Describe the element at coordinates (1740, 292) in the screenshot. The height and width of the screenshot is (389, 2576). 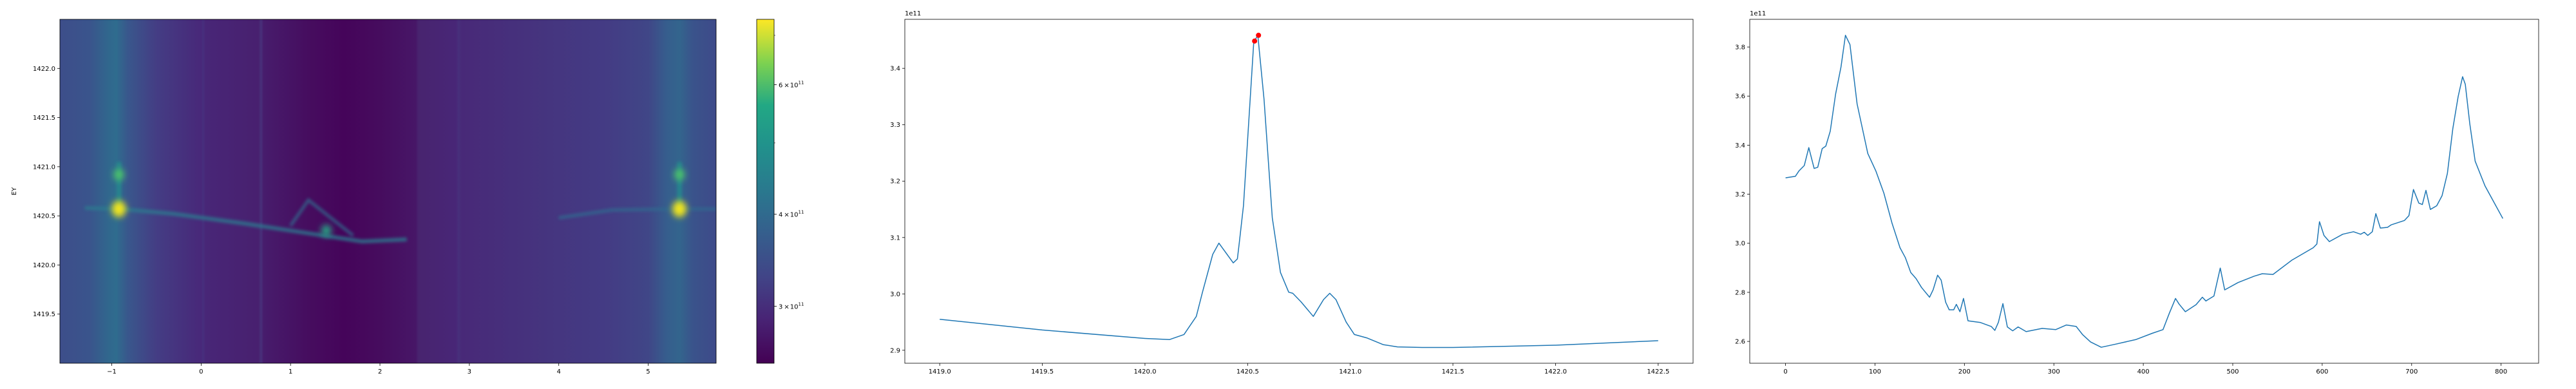
I see `y-tick-label: 2.8` at that location.